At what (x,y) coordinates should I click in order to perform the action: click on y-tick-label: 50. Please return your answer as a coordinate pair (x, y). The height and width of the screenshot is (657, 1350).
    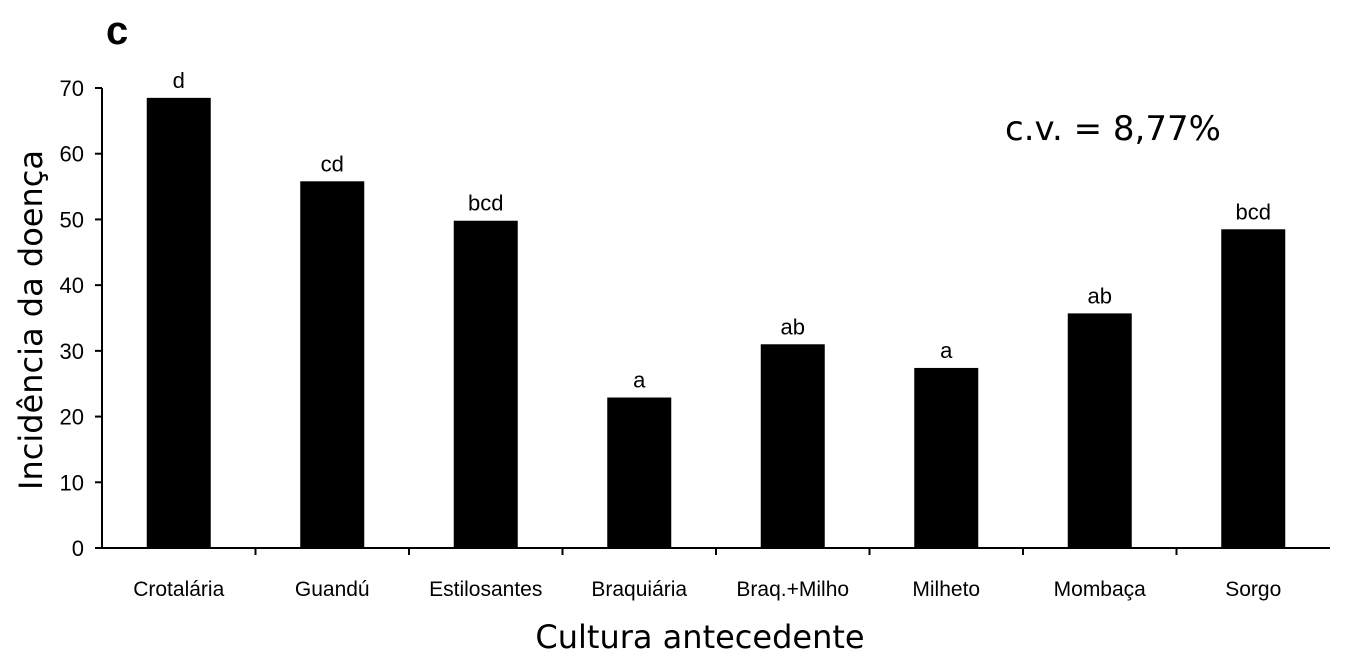
    Looking at the image, I should click on (72, 219).